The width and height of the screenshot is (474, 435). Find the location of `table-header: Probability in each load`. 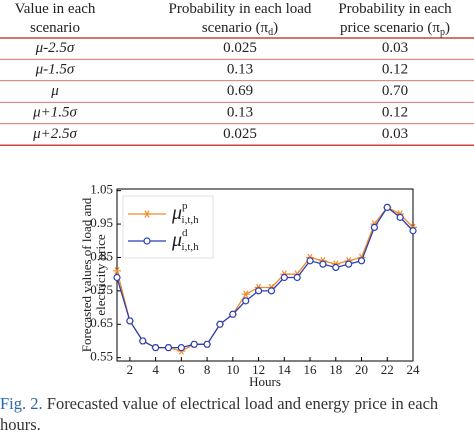

table-header: Probability in each load is located at coordinates (240, 9).